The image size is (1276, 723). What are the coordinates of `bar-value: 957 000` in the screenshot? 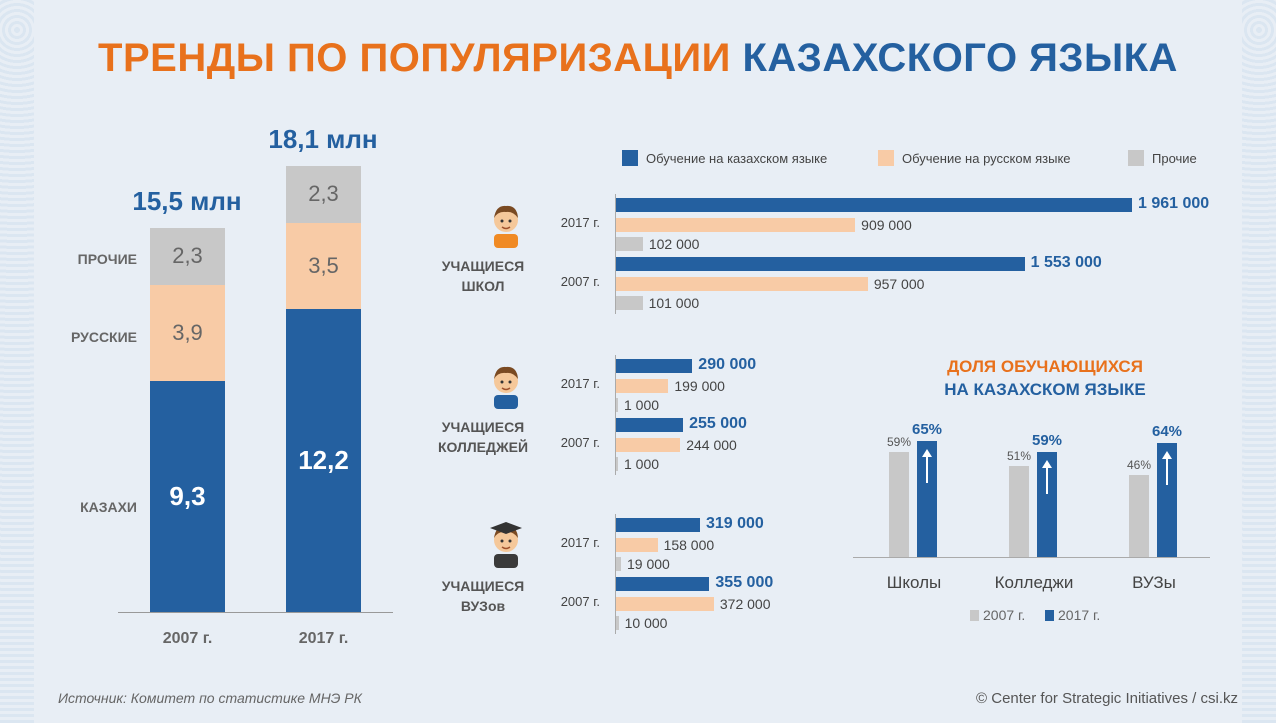 It's located at (899, 283).